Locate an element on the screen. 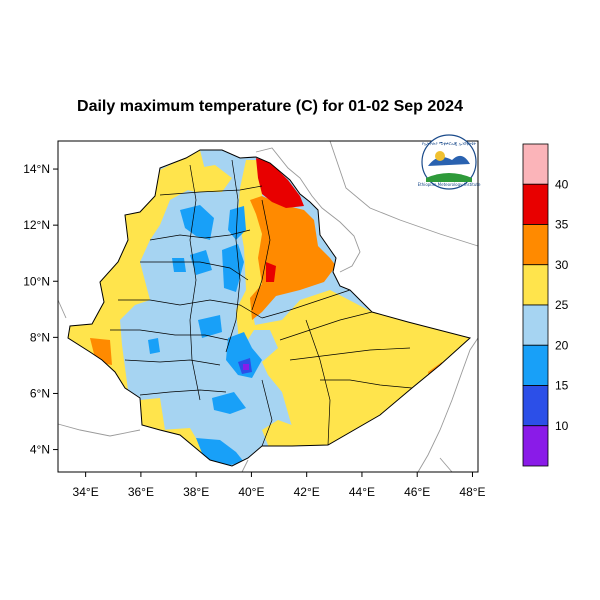  colorbar-label: 25 is located at coordinates (562, 305).